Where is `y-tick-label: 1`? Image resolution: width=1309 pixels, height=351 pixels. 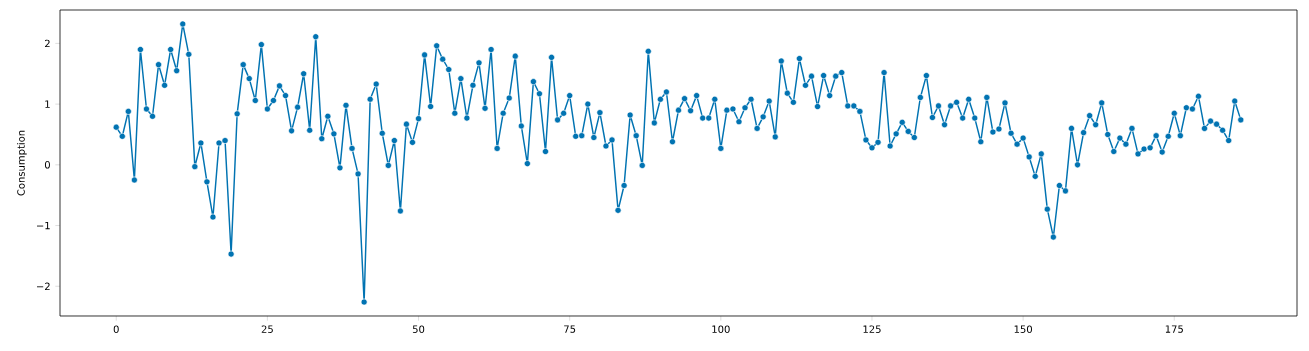
y-tick-label: 1 is located at coordinates (47, 104).